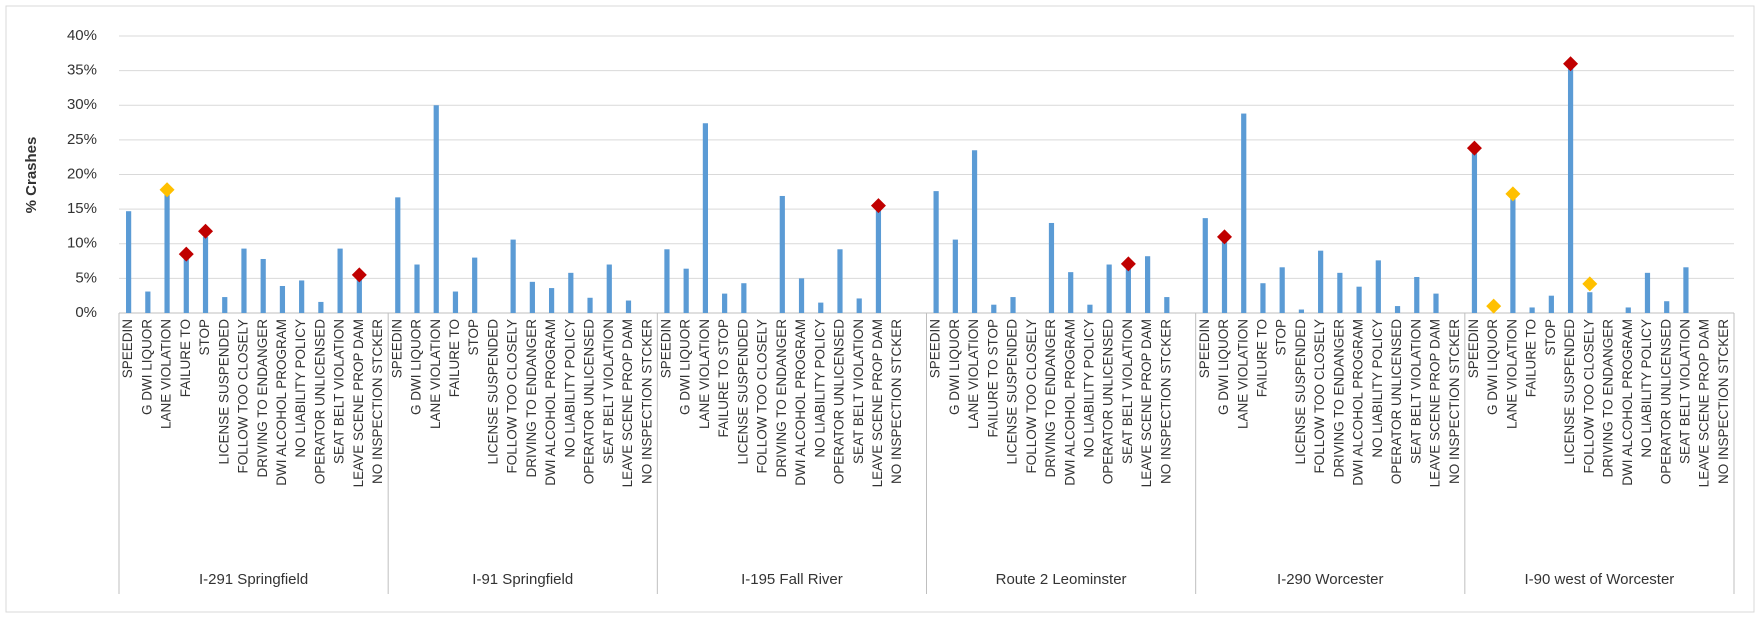  What do you see at coordinates (82, 35) in the screenshot?
I see `y-tick-label: 40%` at bounding box center [82, 35].